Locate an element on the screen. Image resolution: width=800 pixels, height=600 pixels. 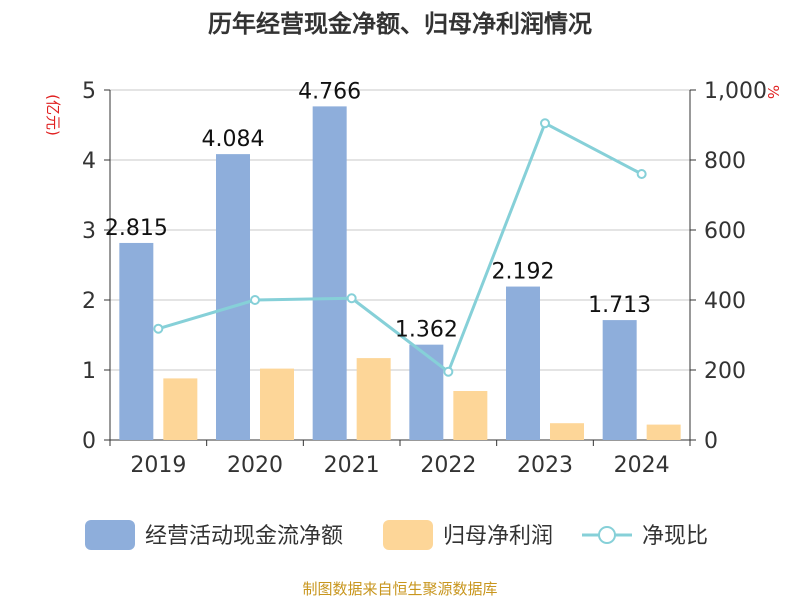
right-tick-label: 800 is located at coordinates (725, 161).